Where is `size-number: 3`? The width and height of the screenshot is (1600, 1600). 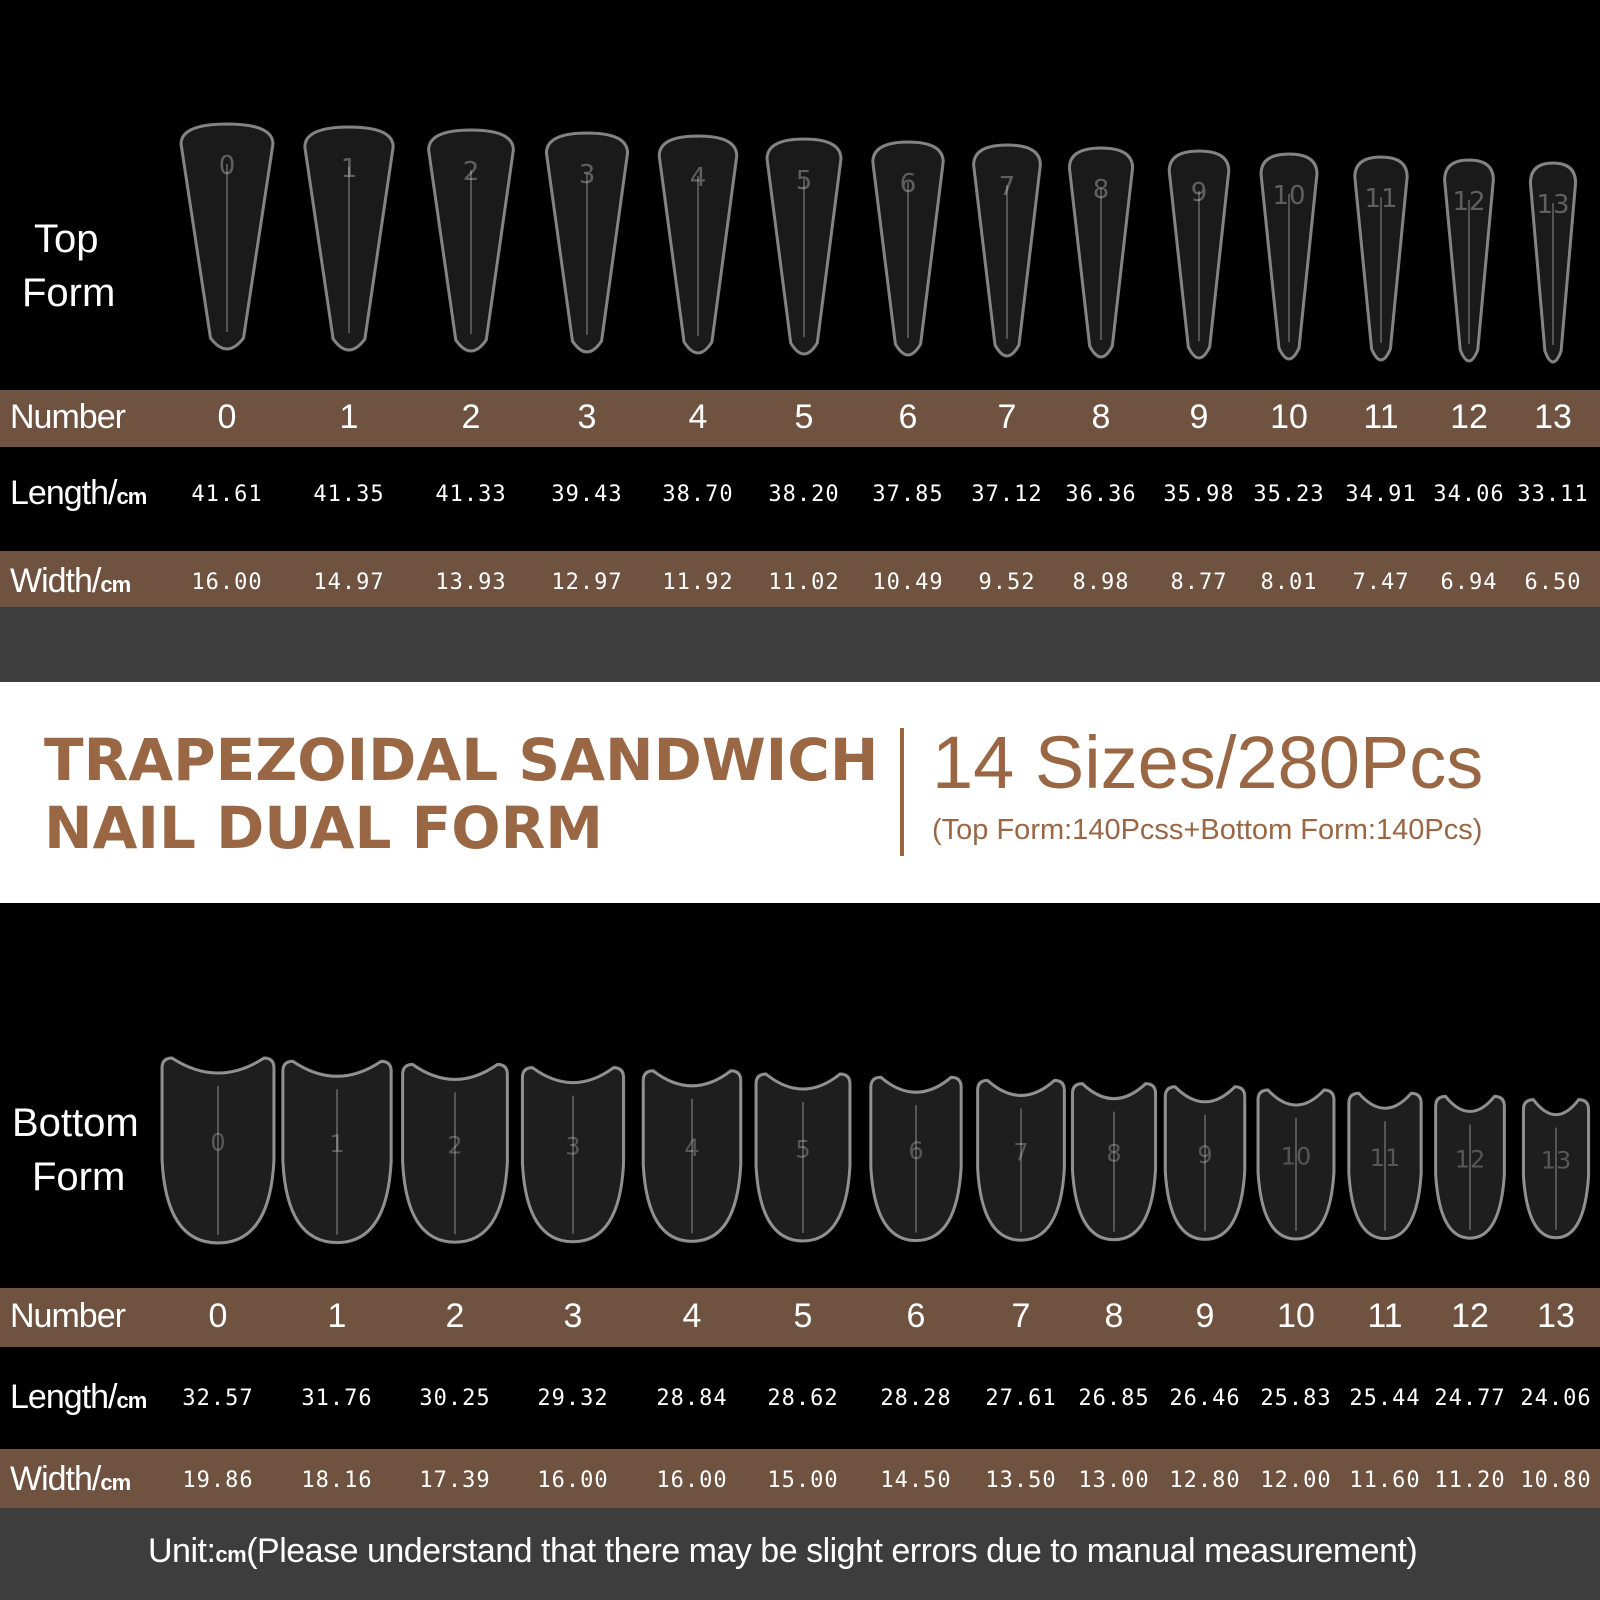 size-number: 3 is located at coordinates (587, 417).